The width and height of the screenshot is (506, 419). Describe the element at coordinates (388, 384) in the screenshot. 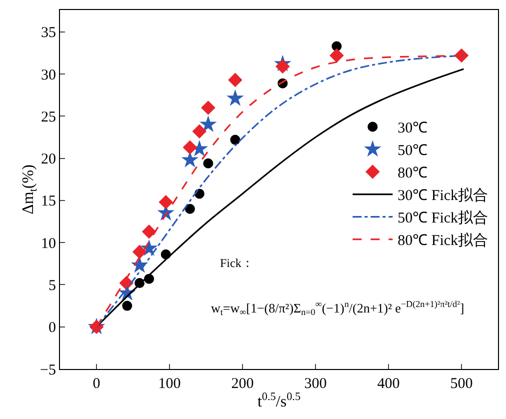

I see `x-tick-label: 400` at that location.